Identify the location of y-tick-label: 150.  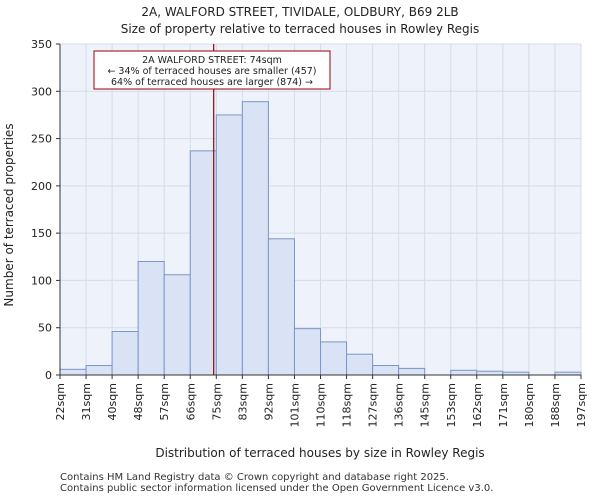
(41, 233).